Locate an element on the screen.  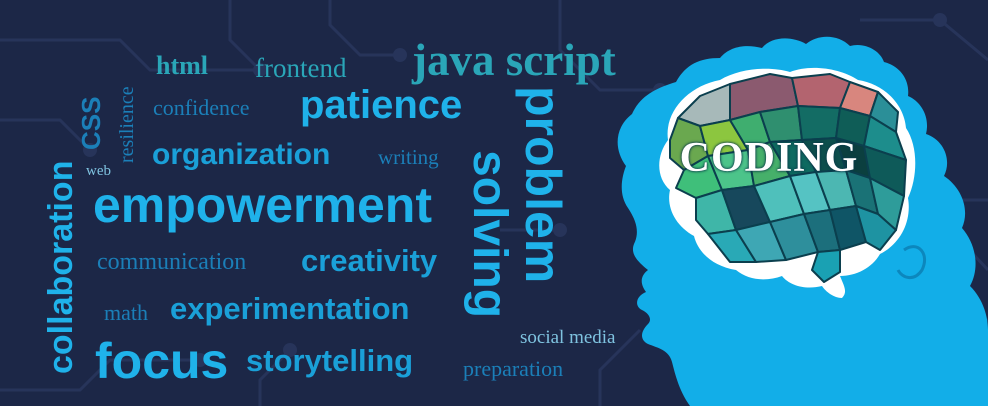
word-javascript: java script is located at coordinates (514, 60).